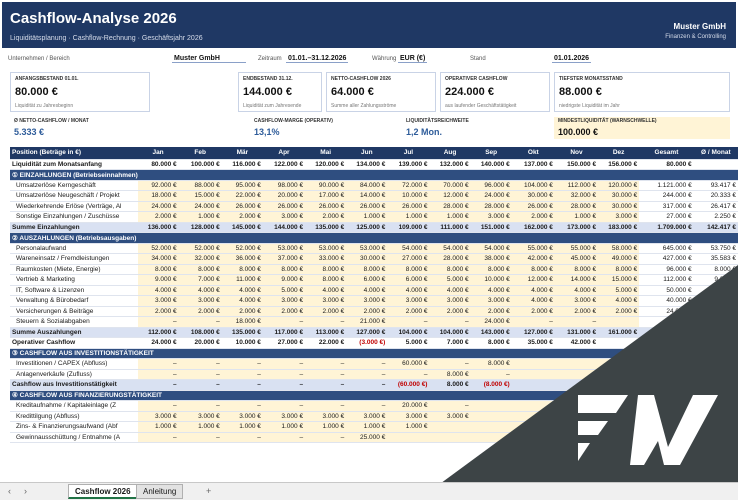 Image resolution: width=738 pixels, height=500 pixels. What do you see at coordinates (533, 259) in the screenshot?
I see `table-cell: 42.000 €` at bounding box center [533, 259].